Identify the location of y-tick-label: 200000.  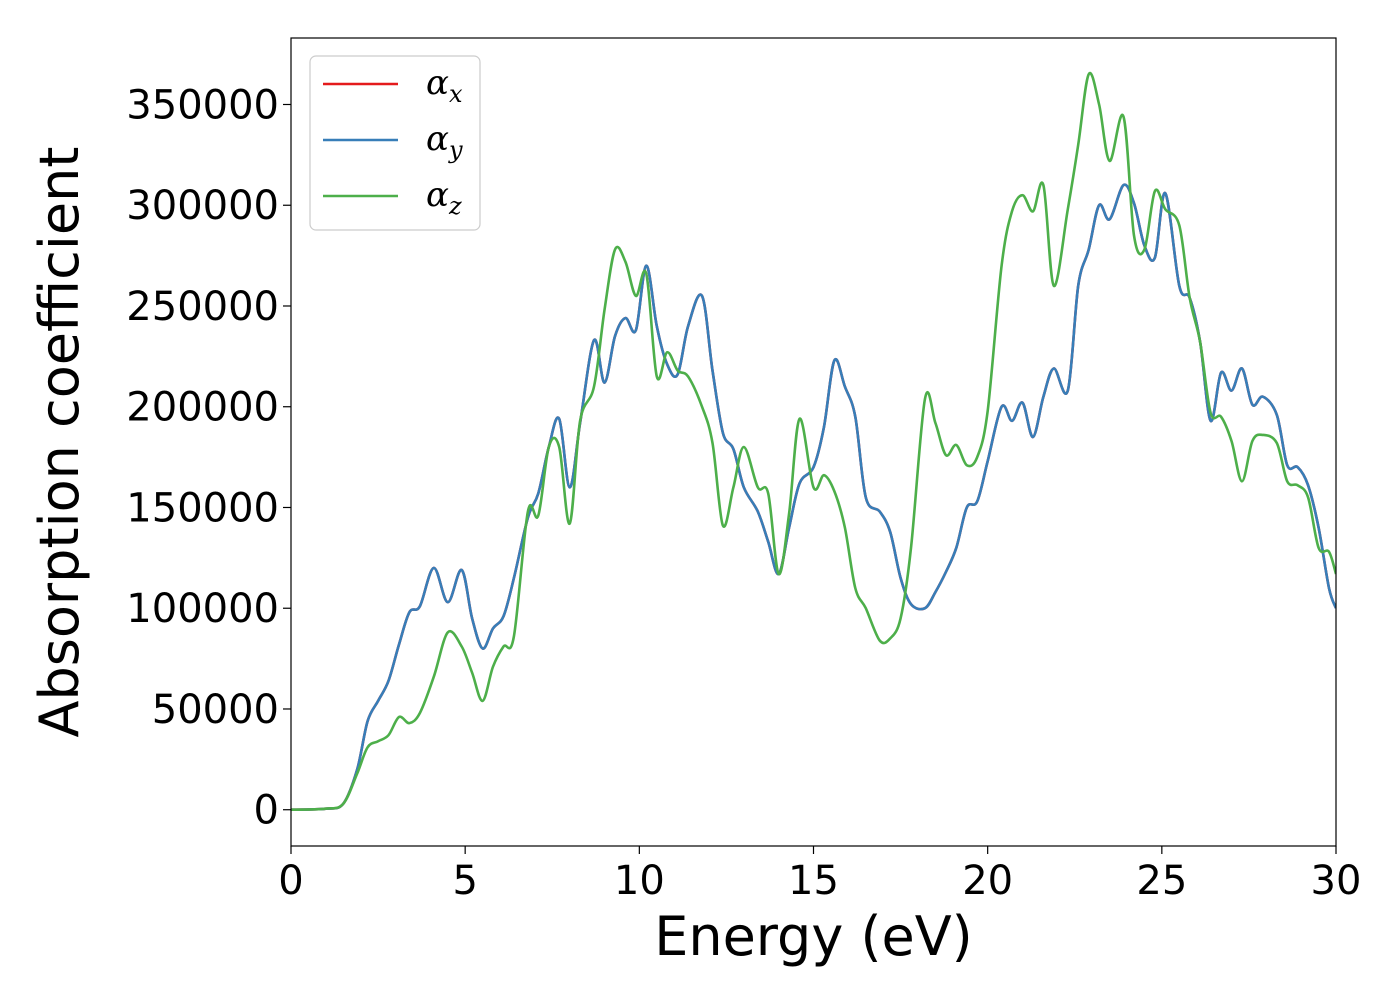
(202, 408).